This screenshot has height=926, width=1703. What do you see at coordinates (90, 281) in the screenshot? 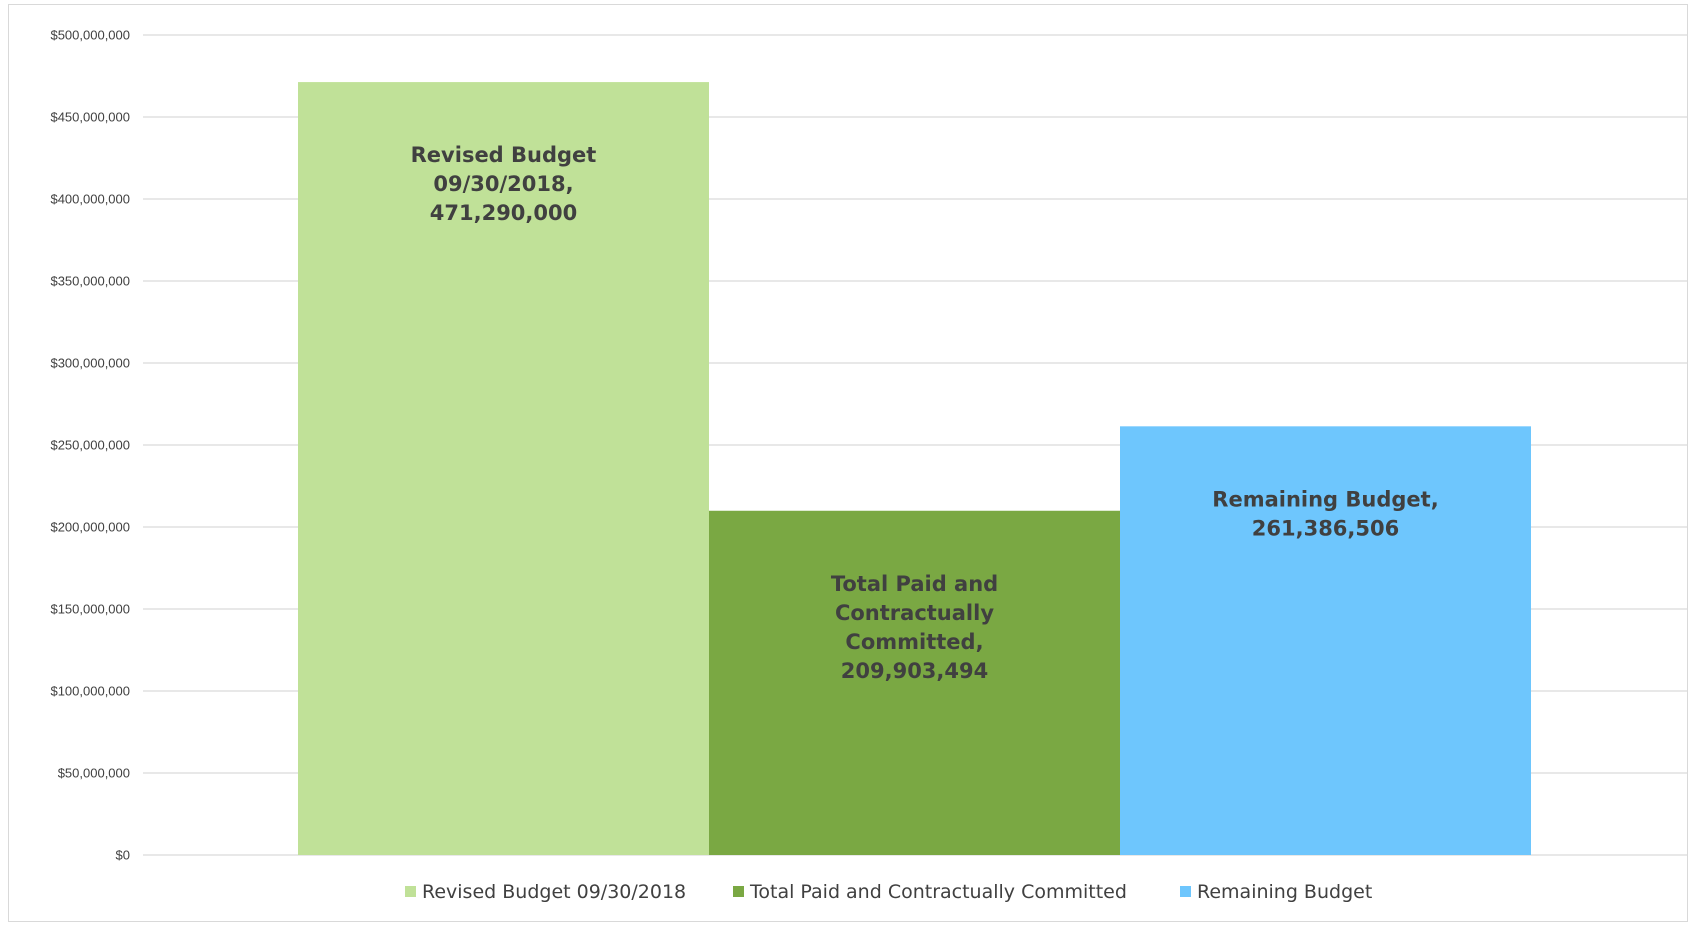
I see `y-tick-label: $350,000,000` at bounding box center [90, 281].